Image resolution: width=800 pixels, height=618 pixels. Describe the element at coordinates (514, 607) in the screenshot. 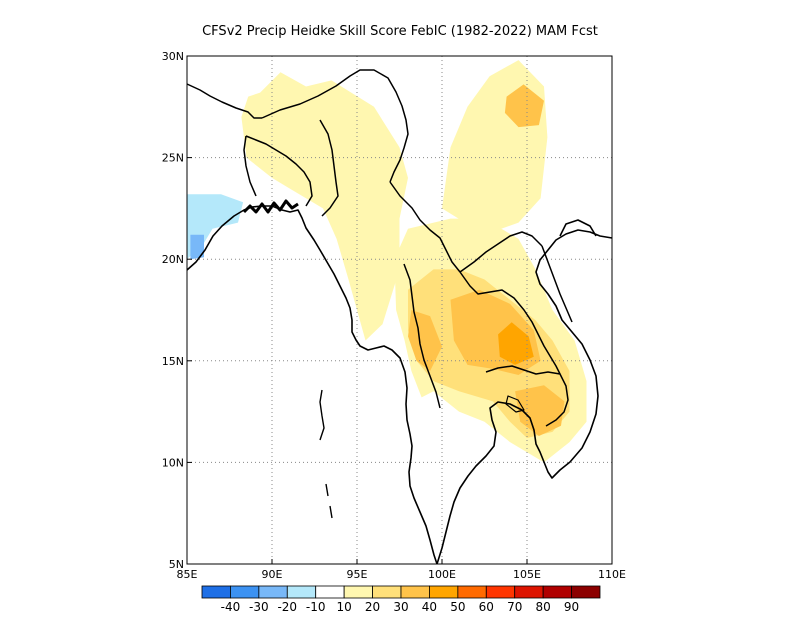

I see `colorbar-label: 70` at that location.